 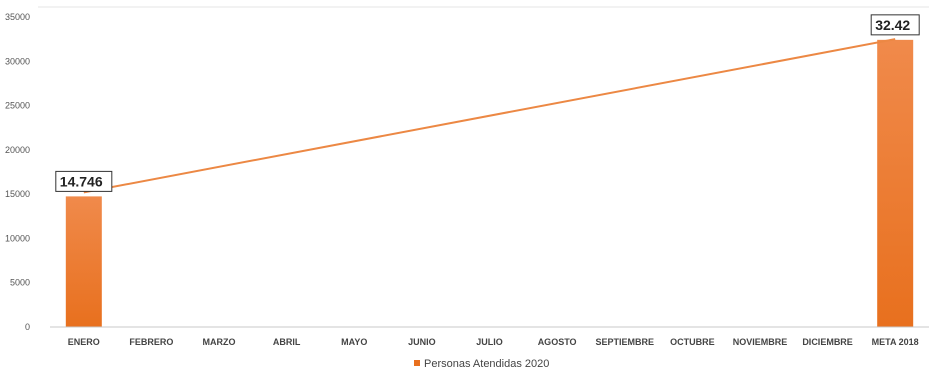 I want to click on x-category-label: DICIEMBRE, so click(x=827, y=342).